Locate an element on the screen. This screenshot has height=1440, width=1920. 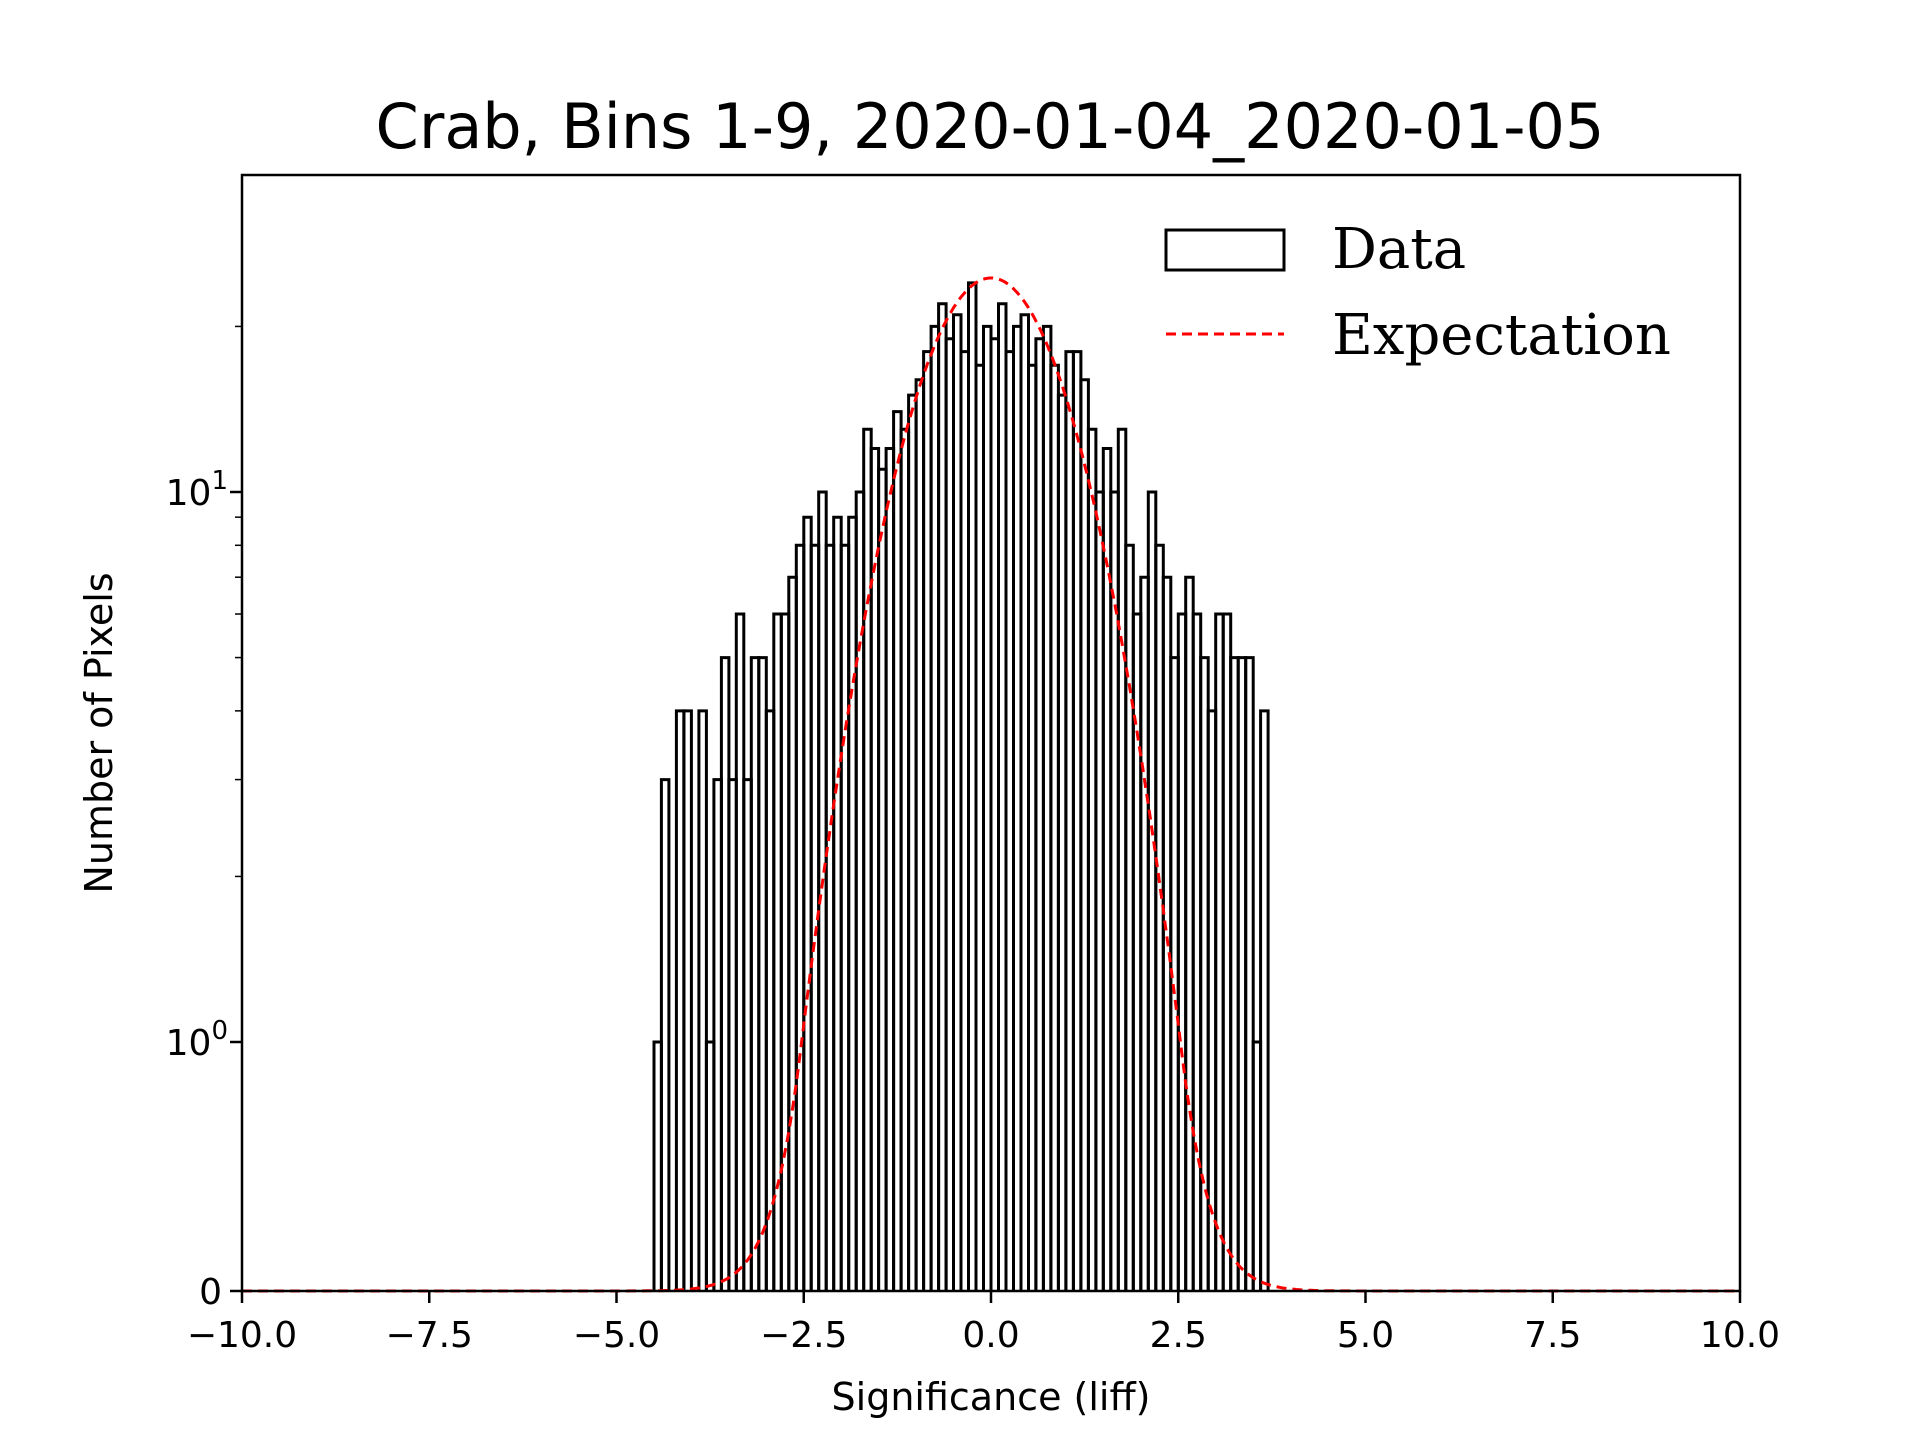
x-tick-label: 10.0 is located at coordinates (1740, 1335).